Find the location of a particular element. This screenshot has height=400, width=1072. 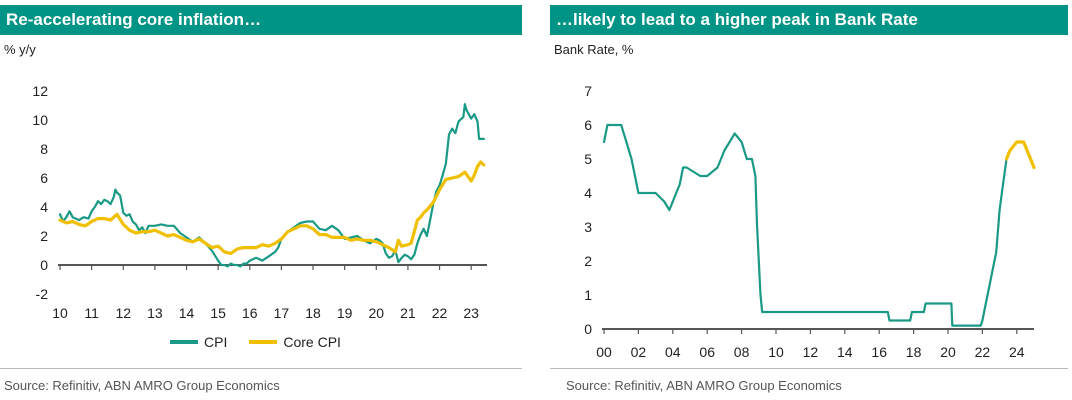

x-tick-label: 06 is located at coordinates (707, 352).